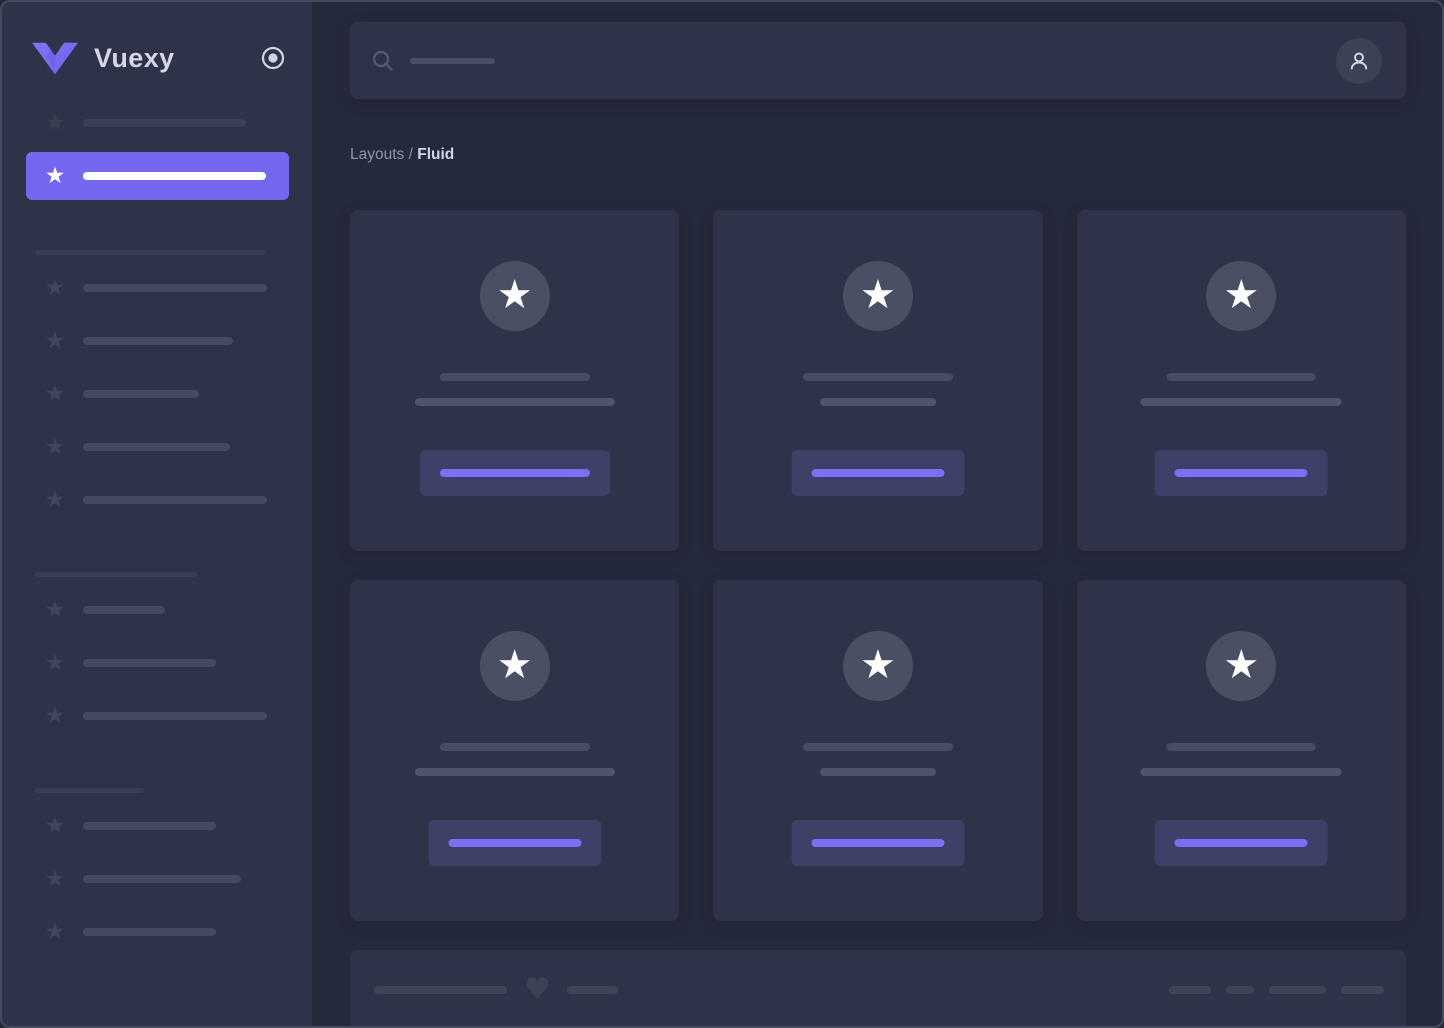 This screenshot has height=1028, width=1444. I want to click on menu-pin-radio-icon, so click(273, 58).